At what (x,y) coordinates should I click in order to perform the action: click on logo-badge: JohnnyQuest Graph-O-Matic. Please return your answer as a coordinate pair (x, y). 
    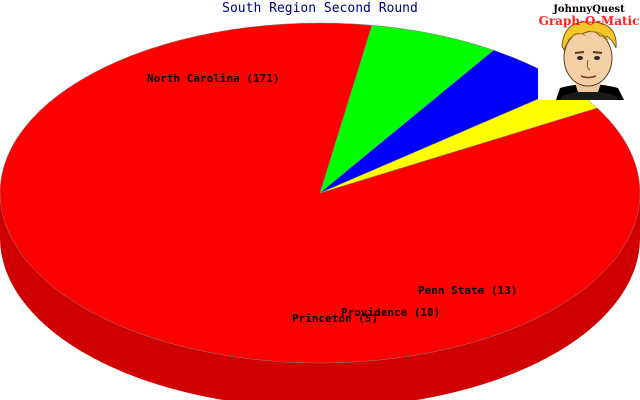
    Looking at the image, I should click on (589, 50).